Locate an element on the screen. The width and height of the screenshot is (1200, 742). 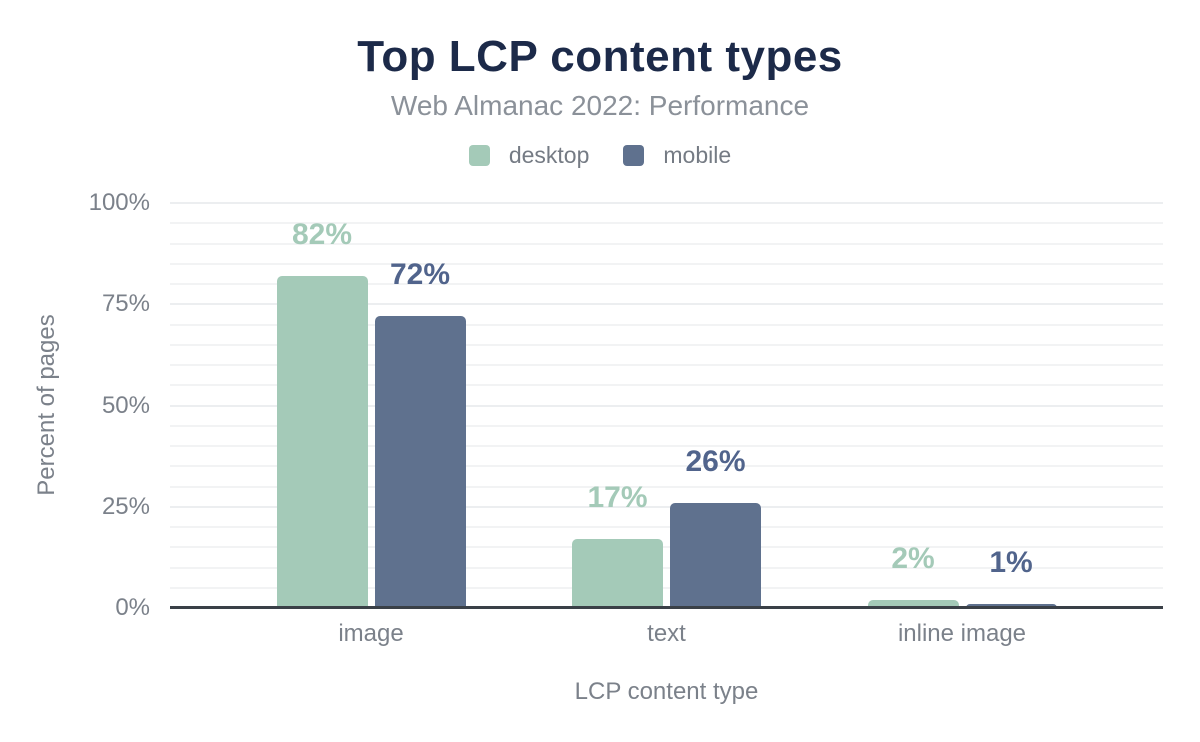
legend-item-mobile: mobile is located at coordinates (677, 155).